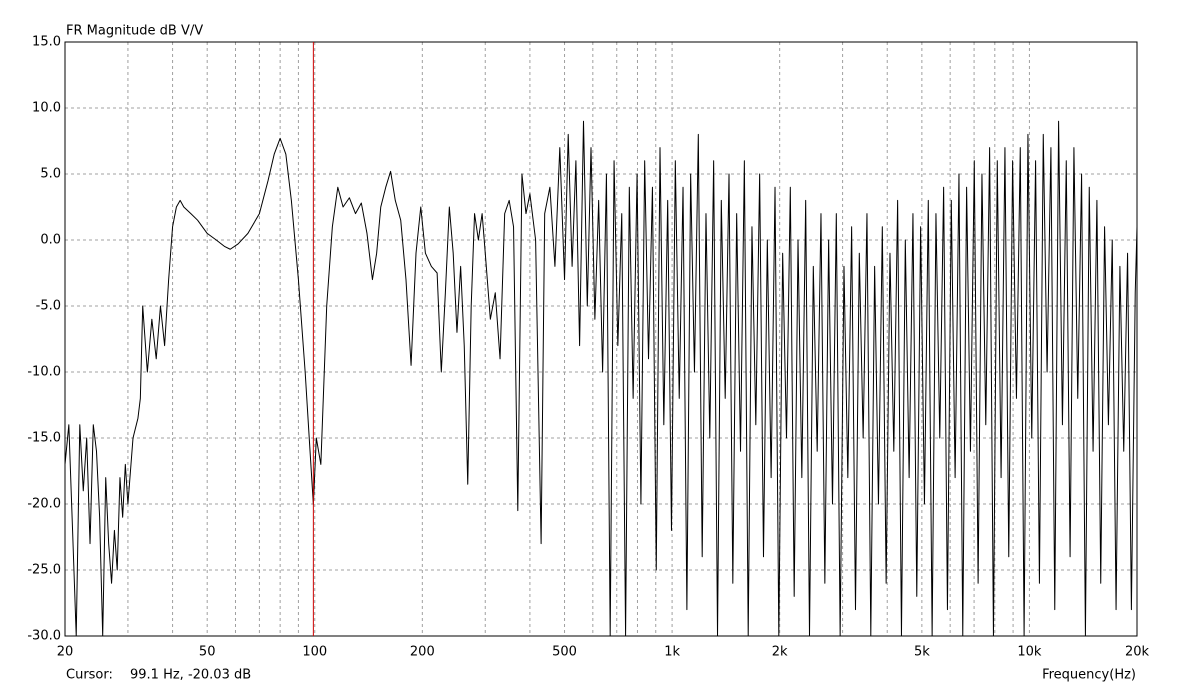  I want to click on x-tick-label: 500, so click(564, 652).